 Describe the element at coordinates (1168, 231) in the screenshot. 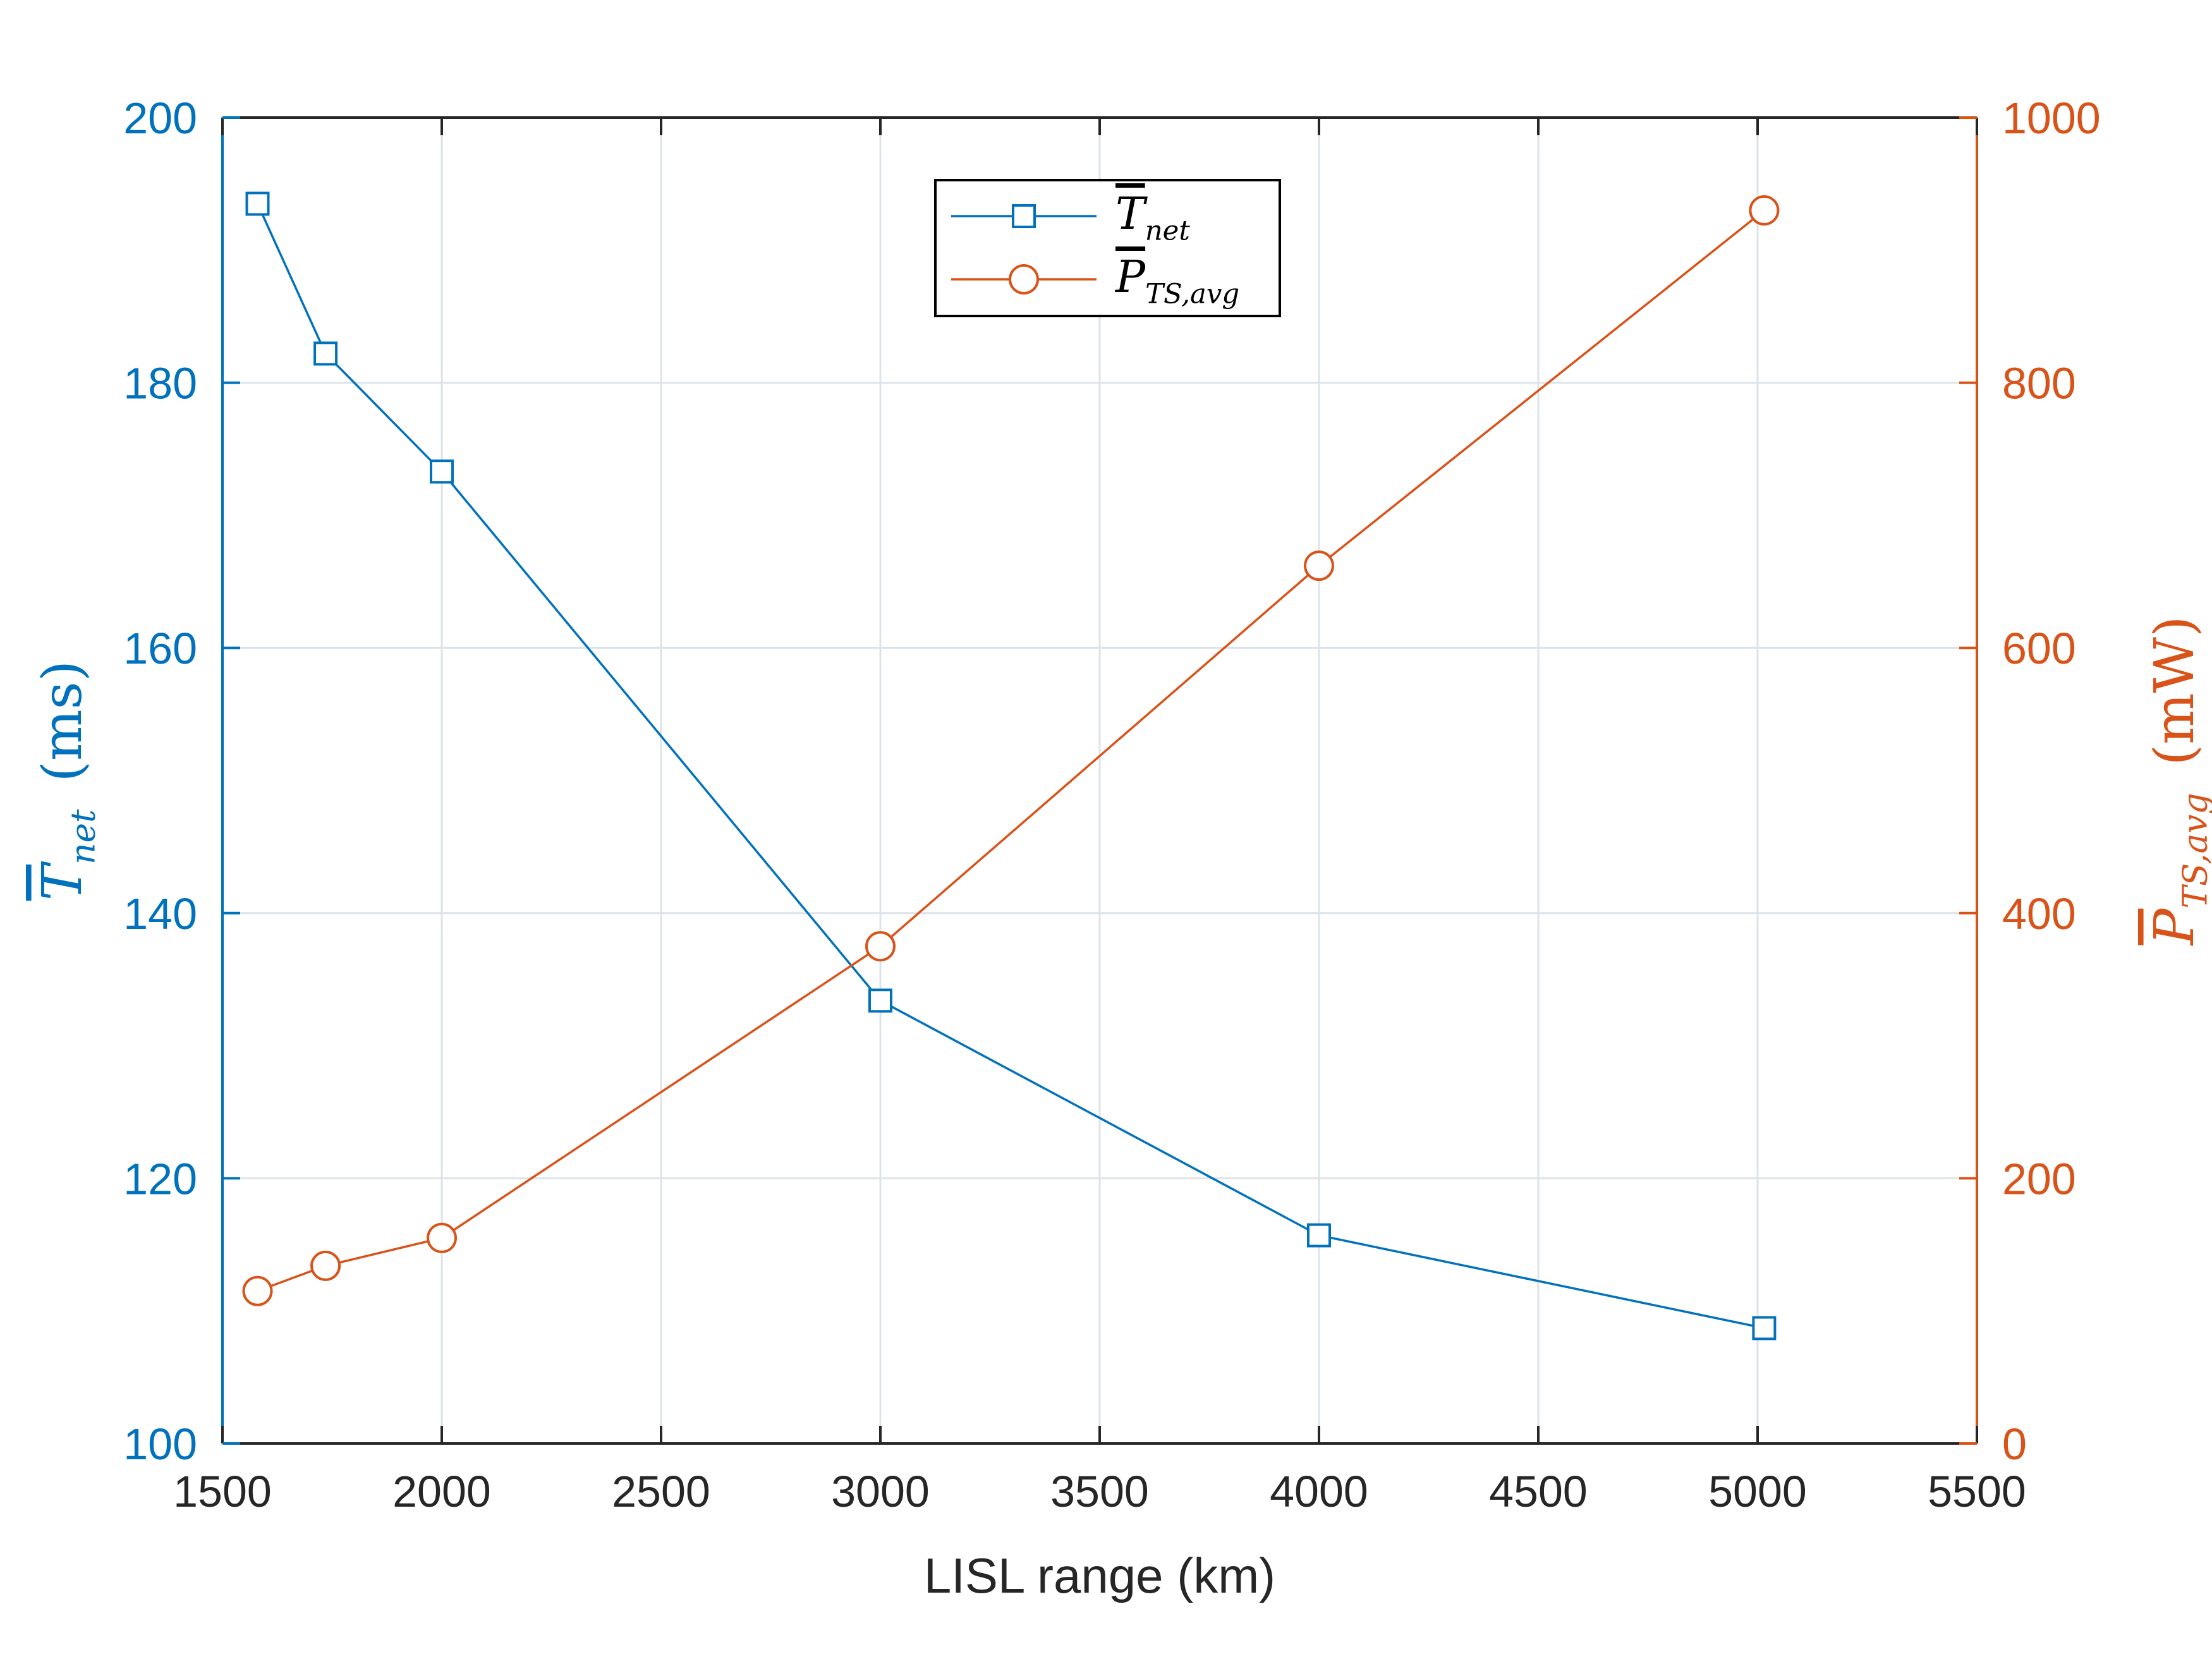

I see `legend-label-0-subscript: net` at that location.